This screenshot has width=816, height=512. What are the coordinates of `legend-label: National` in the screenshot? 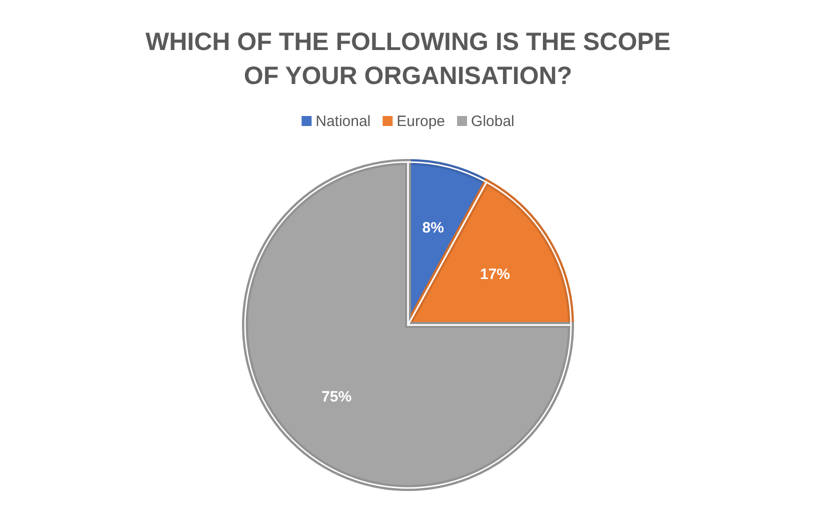 It's located at (343, 121).